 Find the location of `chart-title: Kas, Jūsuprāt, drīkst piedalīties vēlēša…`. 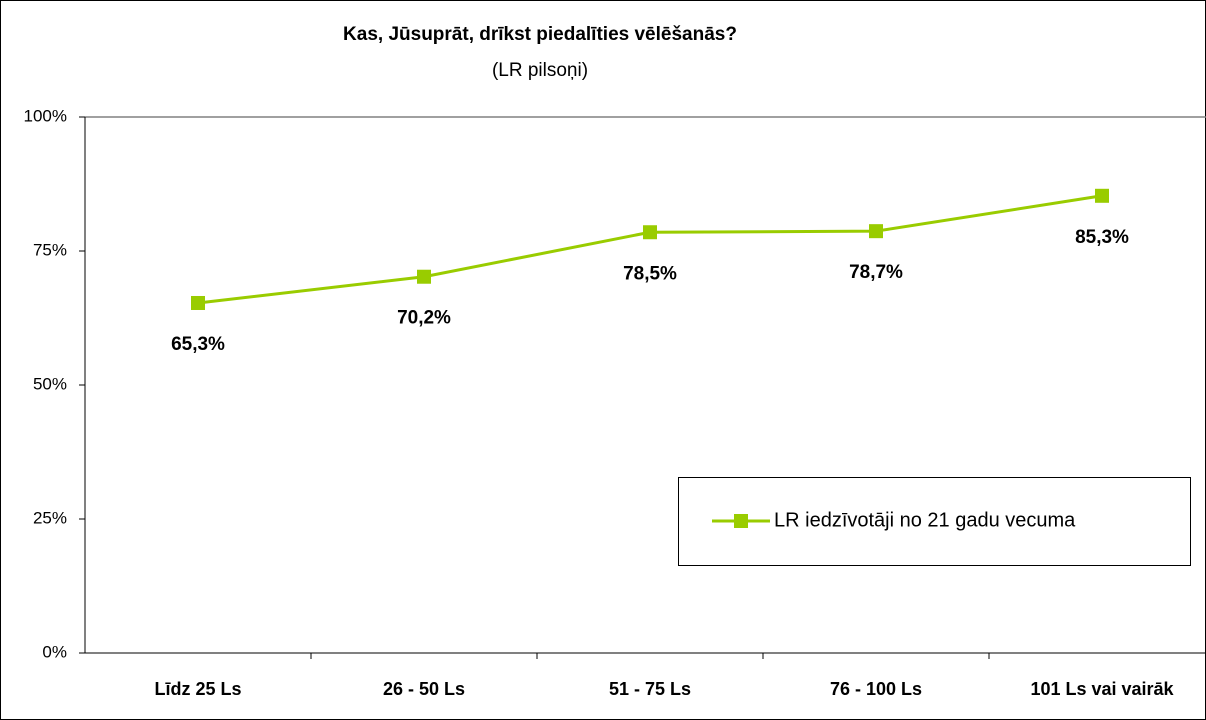

chart-title: Kas, Jūsuprāt, drīkst piedalīties vēlēša… is located at coordinates (540, 34).